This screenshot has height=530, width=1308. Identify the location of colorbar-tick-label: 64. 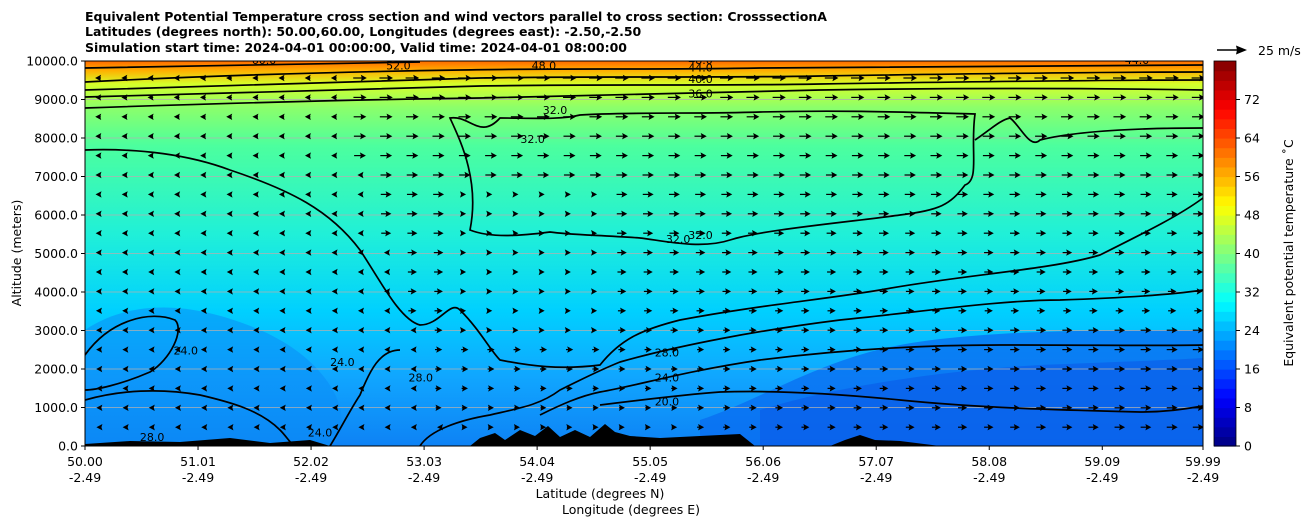
(1252, 138).